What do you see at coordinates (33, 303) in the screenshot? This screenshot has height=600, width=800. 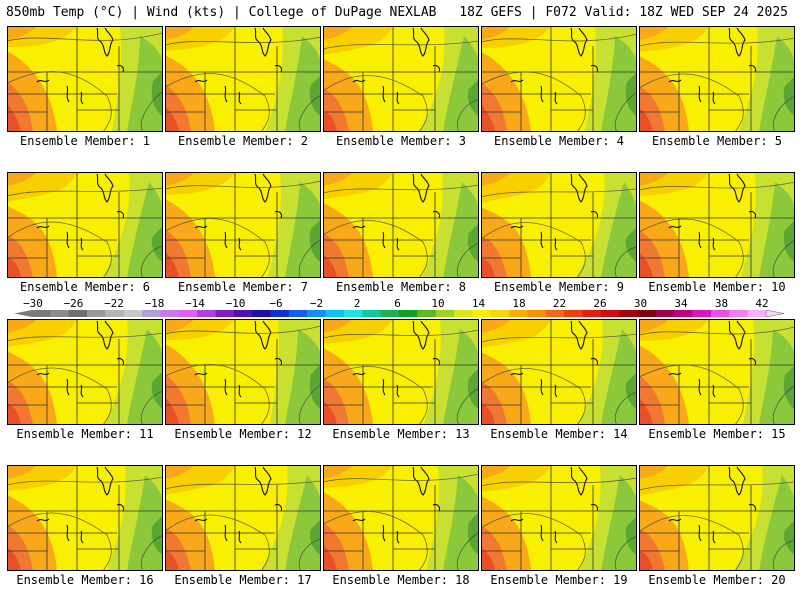 I see `colorbar-tick: −30` at bounding box center [33, 303].